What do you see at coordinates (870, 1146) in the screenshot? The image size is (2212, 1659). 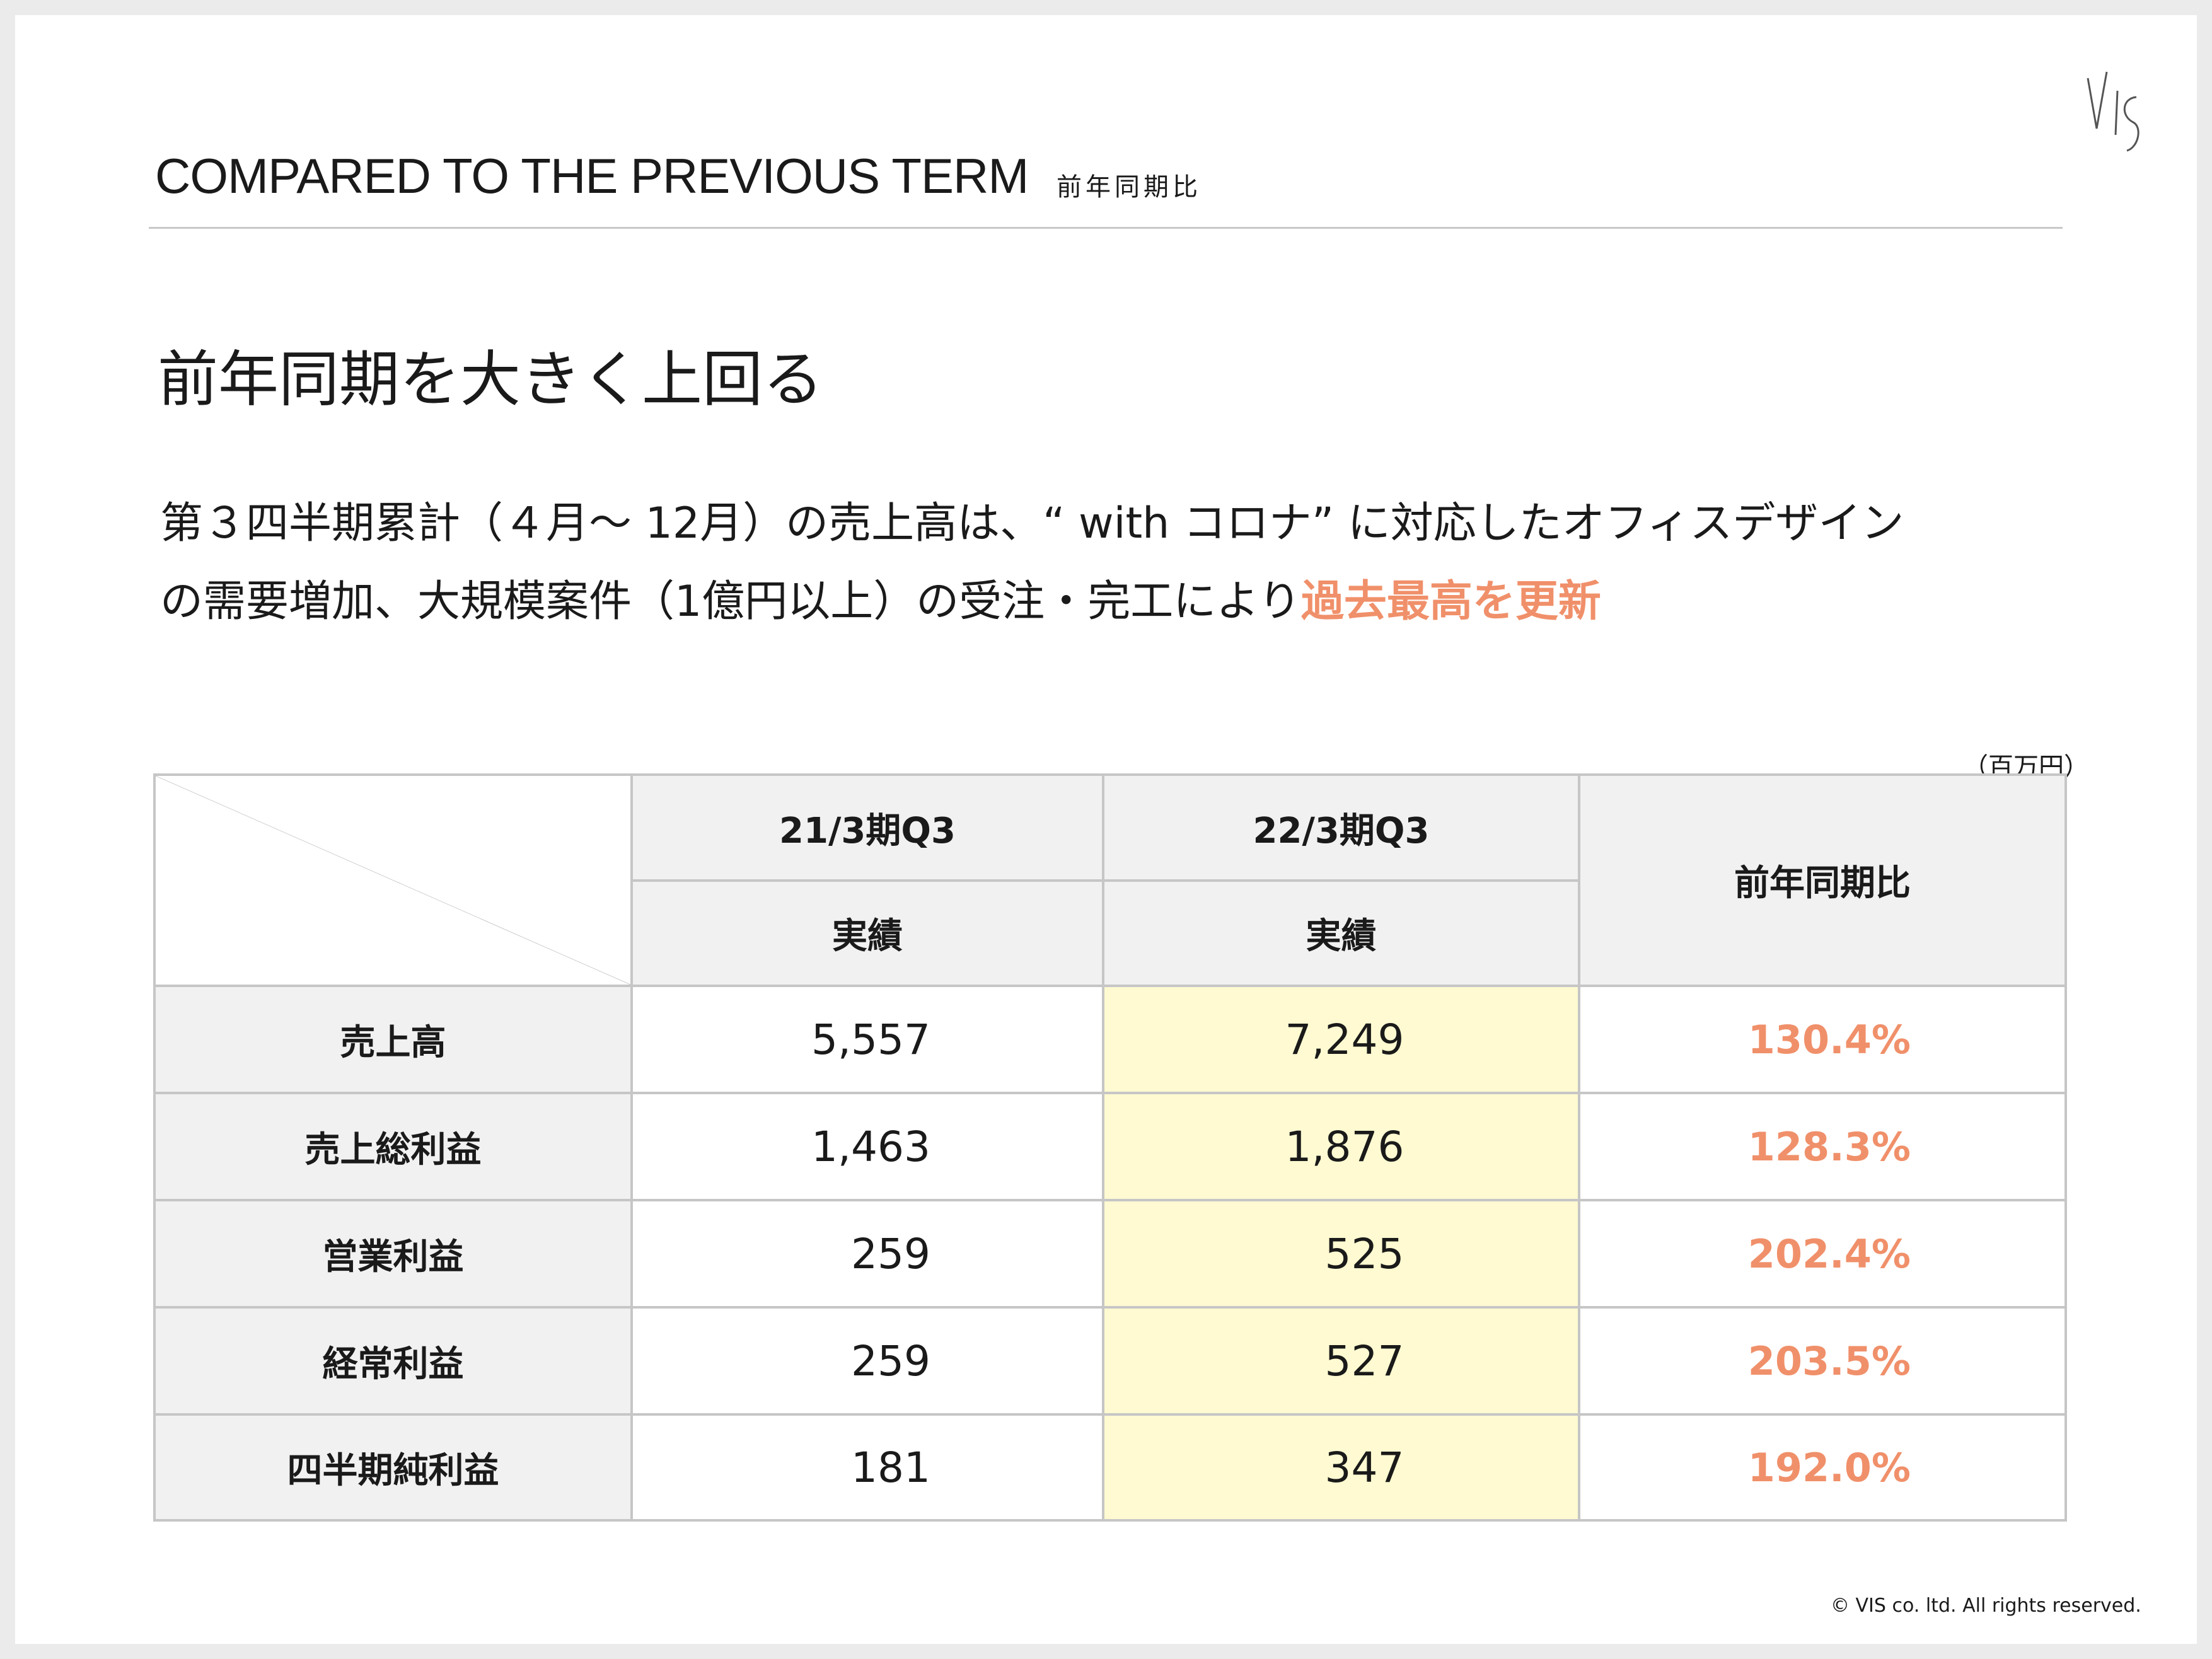 I see `prev-value: 1,463` at bounding box center [870, 1146].